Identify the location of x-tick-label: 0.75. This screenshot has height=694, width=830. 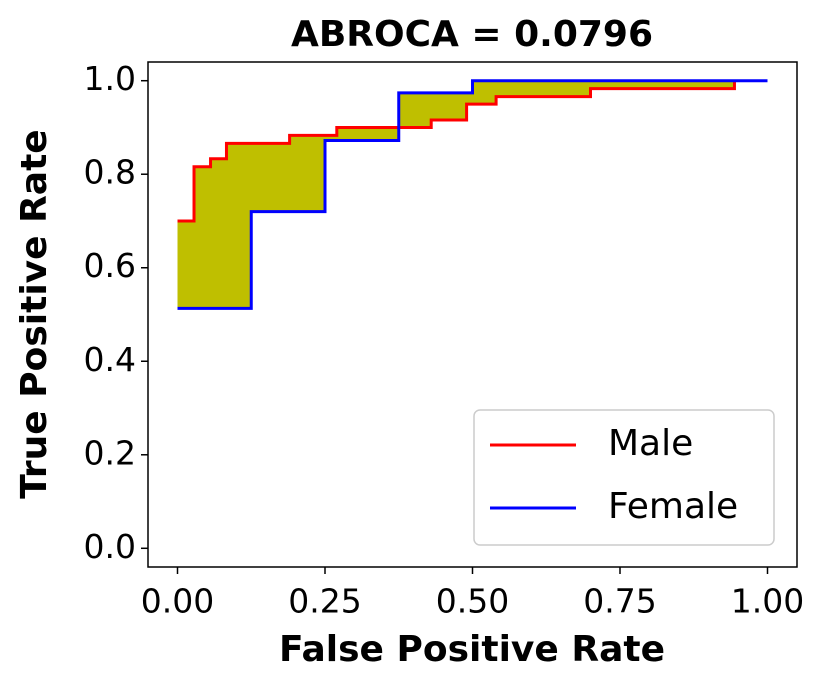
(619, 601).